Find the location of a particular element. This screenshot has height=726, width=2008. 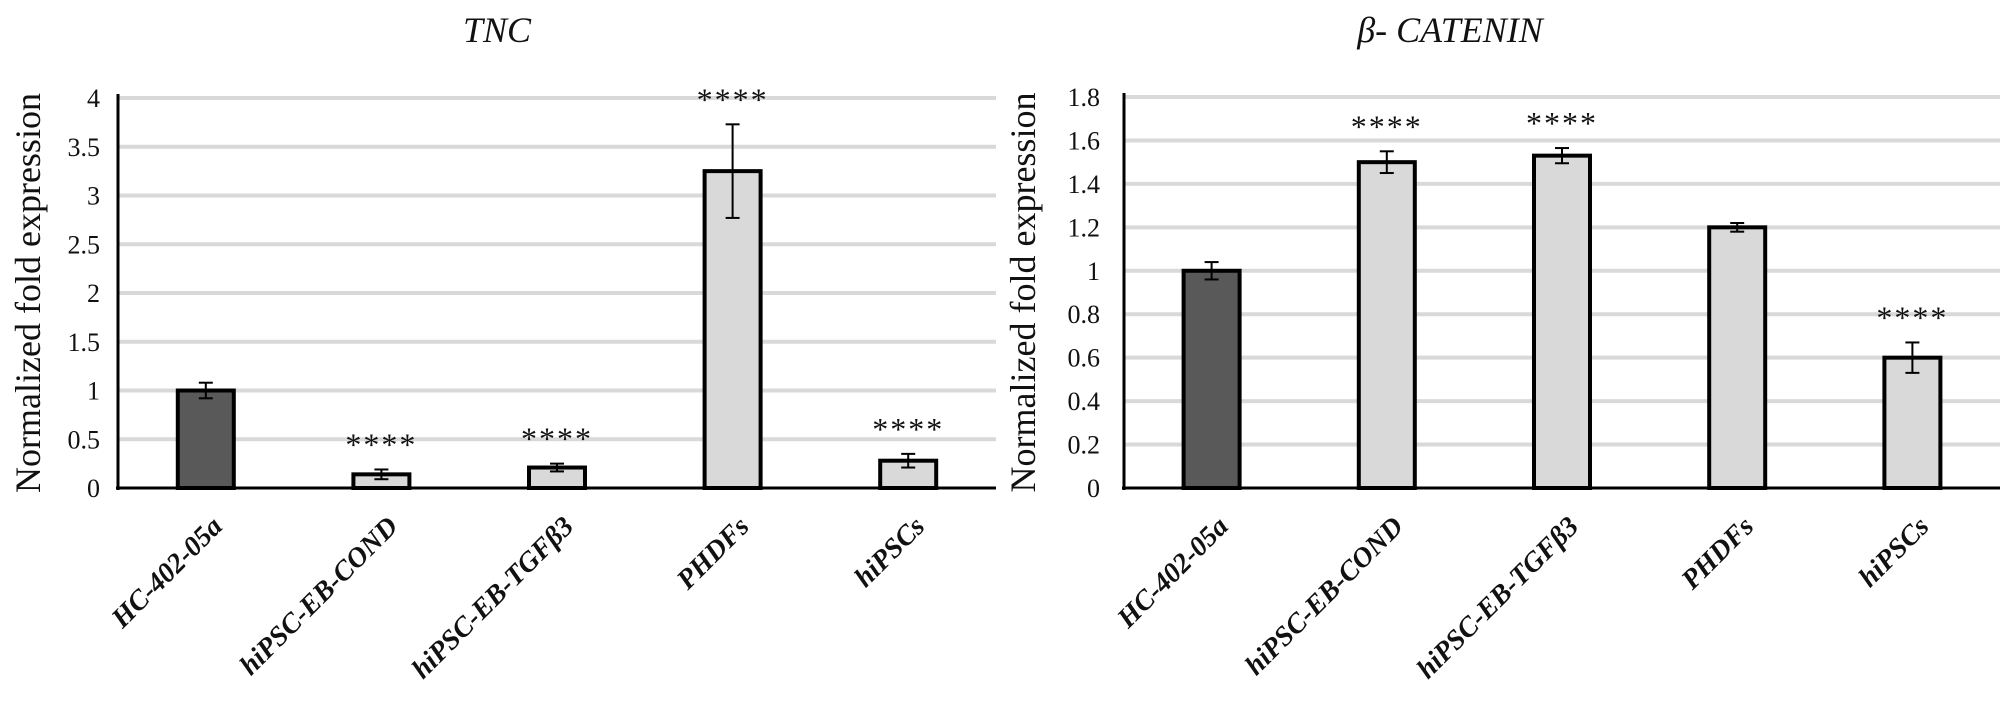

y-tick-label: 0.5 is located at coordinates (84, 439).